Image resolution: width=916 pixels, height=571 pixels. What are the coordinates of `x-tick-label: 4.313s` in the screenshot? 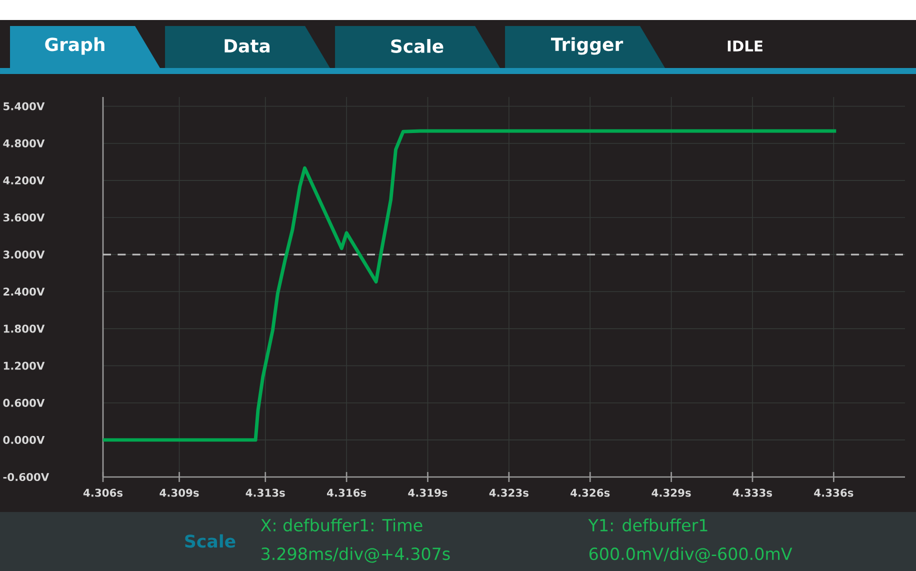 It's located at (265, 492).